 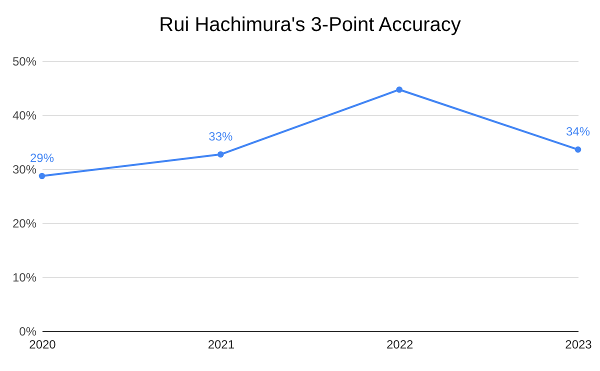 I want to click on y-tick-label: 20%, so click(x=24, y=223).